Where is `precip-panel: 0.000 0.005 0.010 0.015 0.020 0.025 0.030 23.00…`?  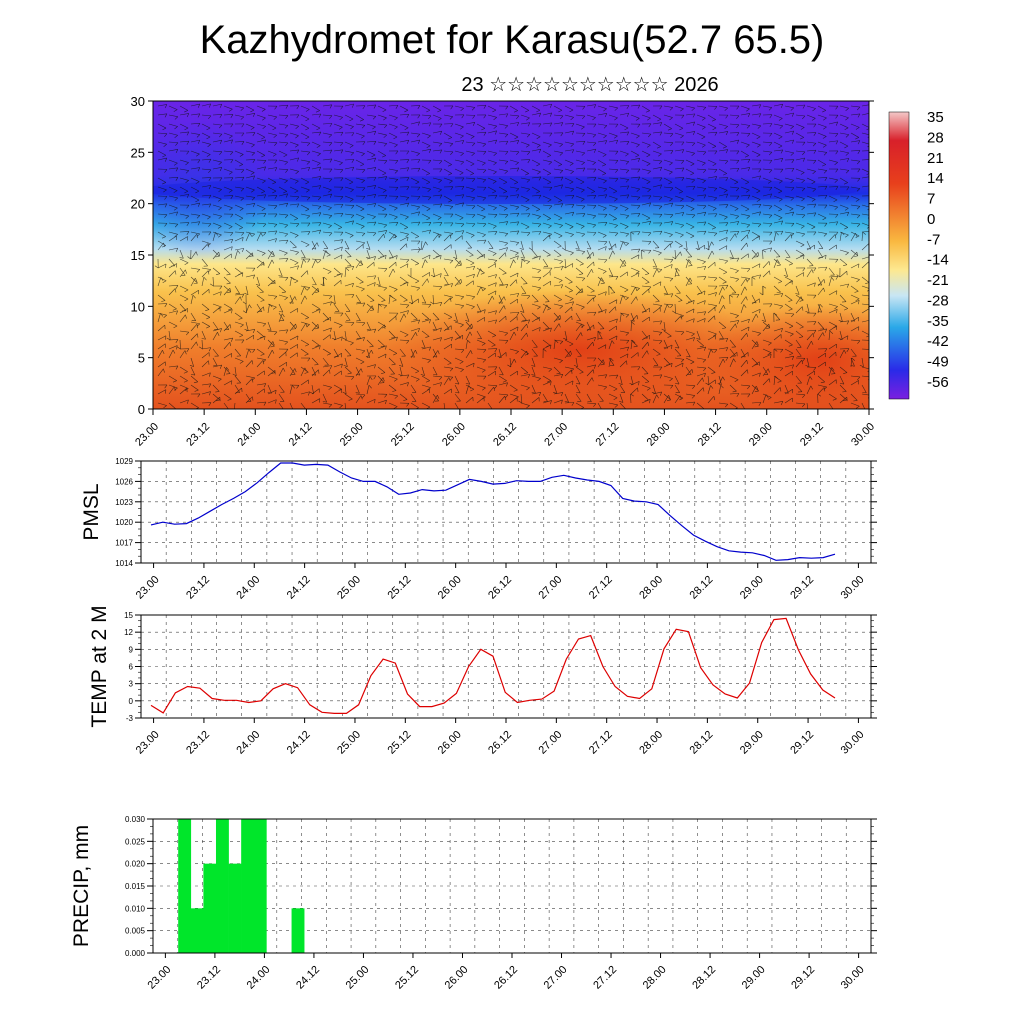 precip-panel: 0.000 0.005 0.010 0.015 0.020 0.025 0.030 23.00… is located at coordinates (473, 903).